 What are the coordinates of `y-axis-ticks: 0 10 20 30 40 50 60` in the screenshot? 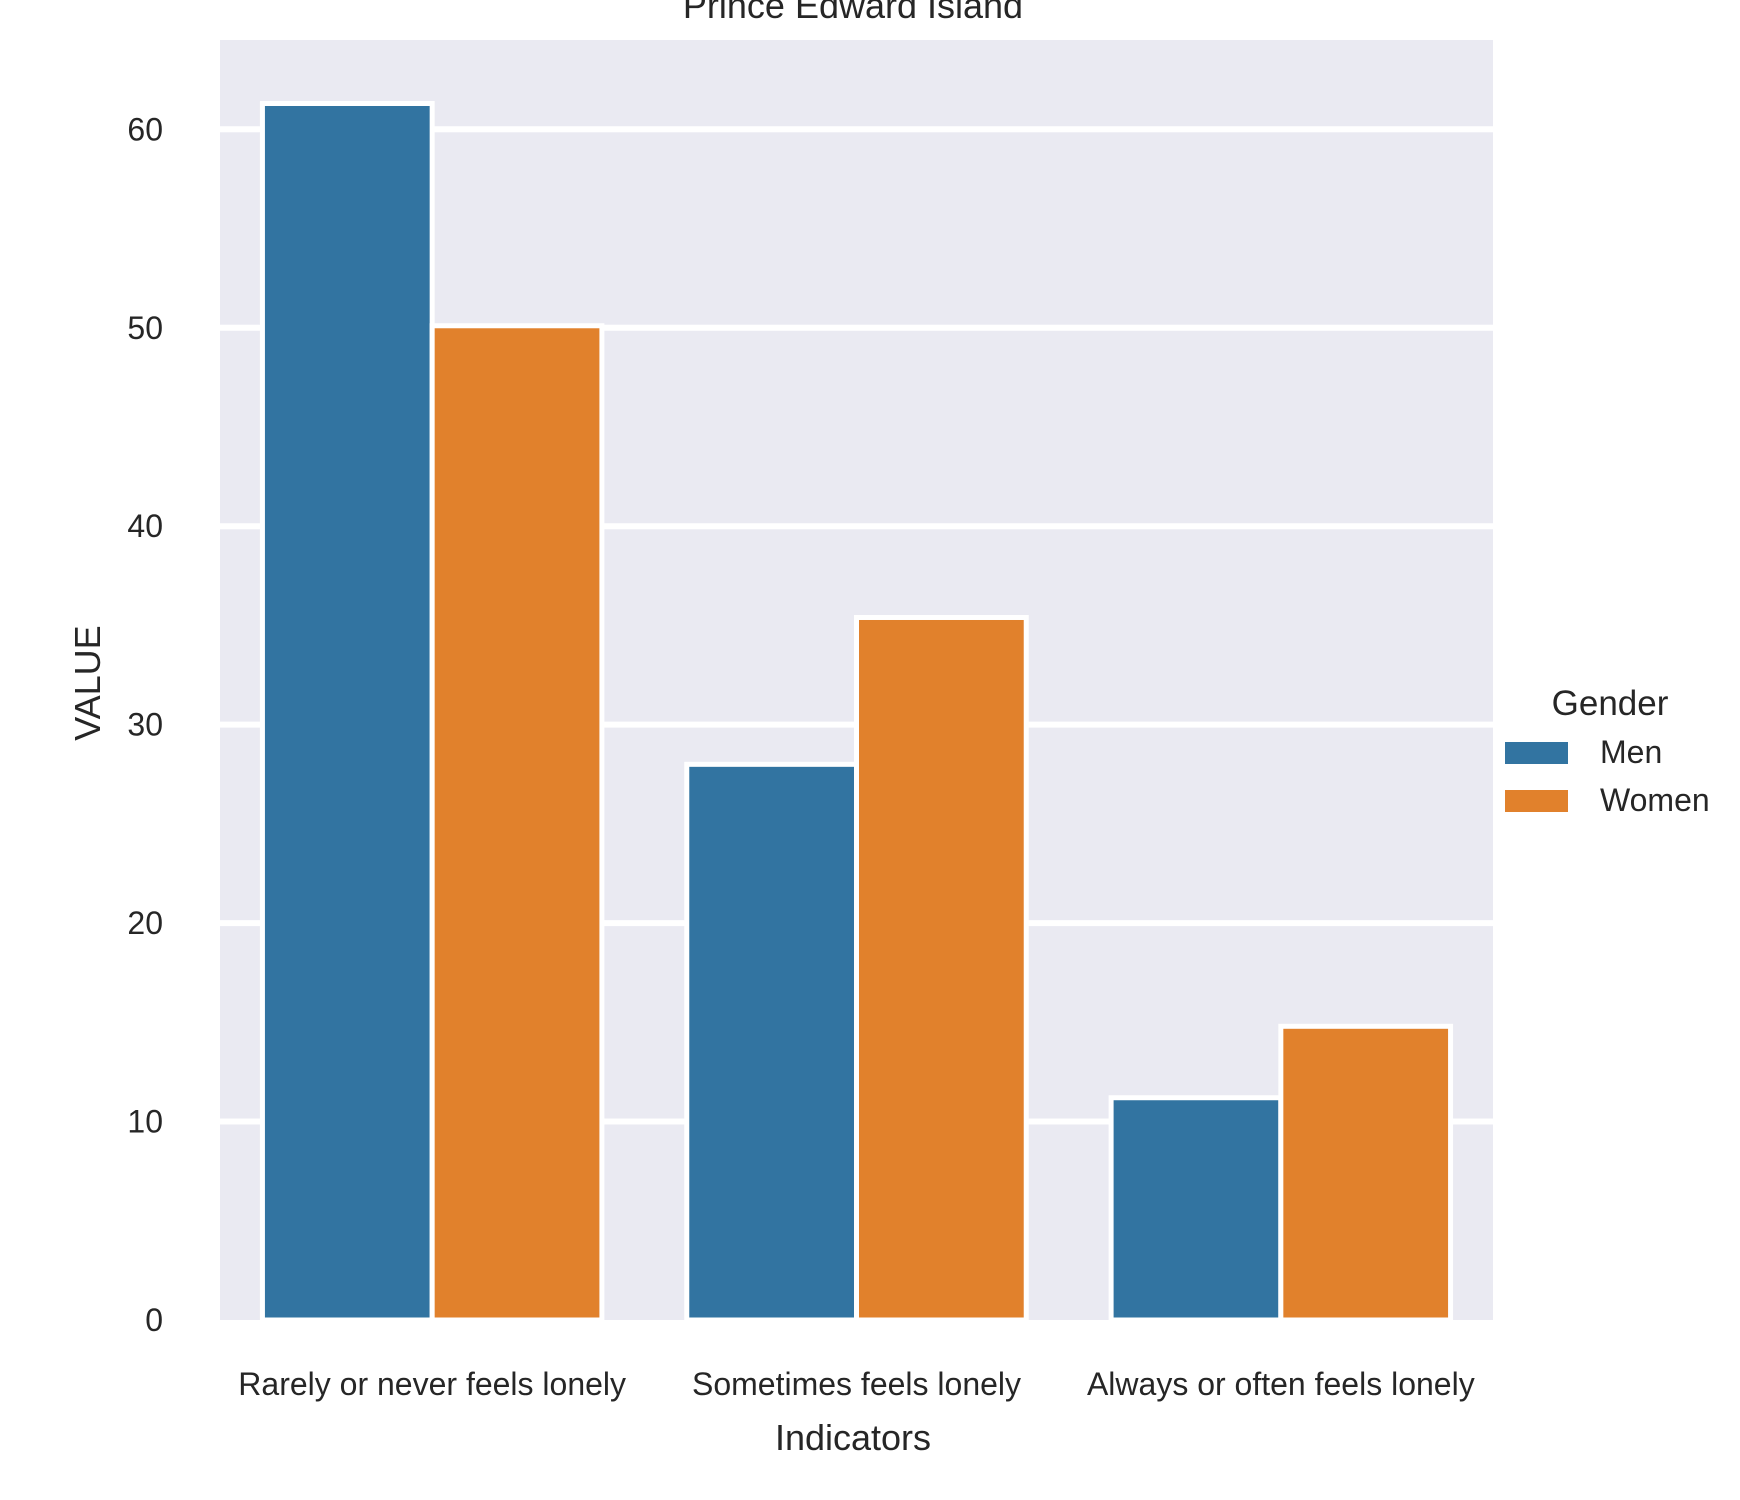 It's located at (145, 724).